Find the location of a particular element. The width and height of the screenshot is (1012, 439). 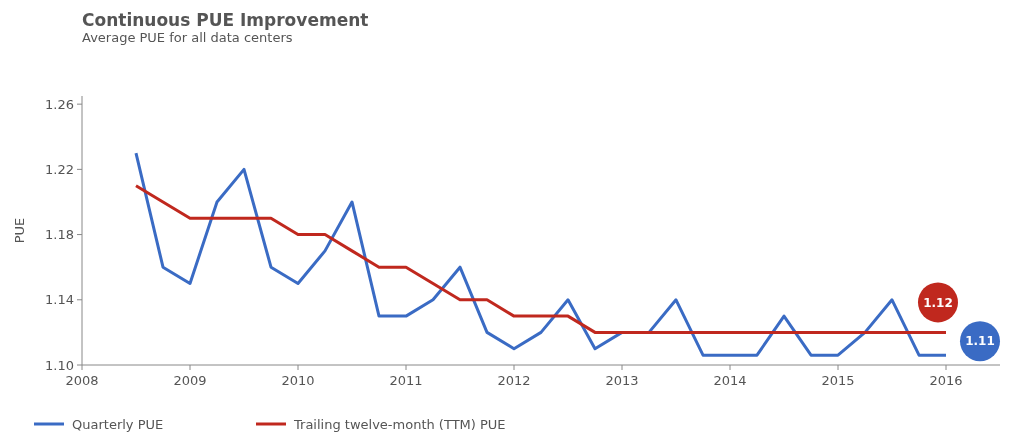

x-tick-label: 2012 is located at coordinates (514, 380).